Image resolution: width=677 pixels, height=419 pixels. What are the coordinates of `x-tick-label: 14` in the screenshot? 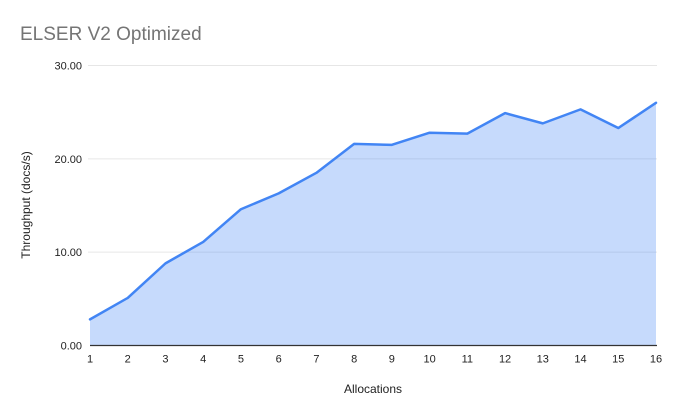 It's located at (580, 360).